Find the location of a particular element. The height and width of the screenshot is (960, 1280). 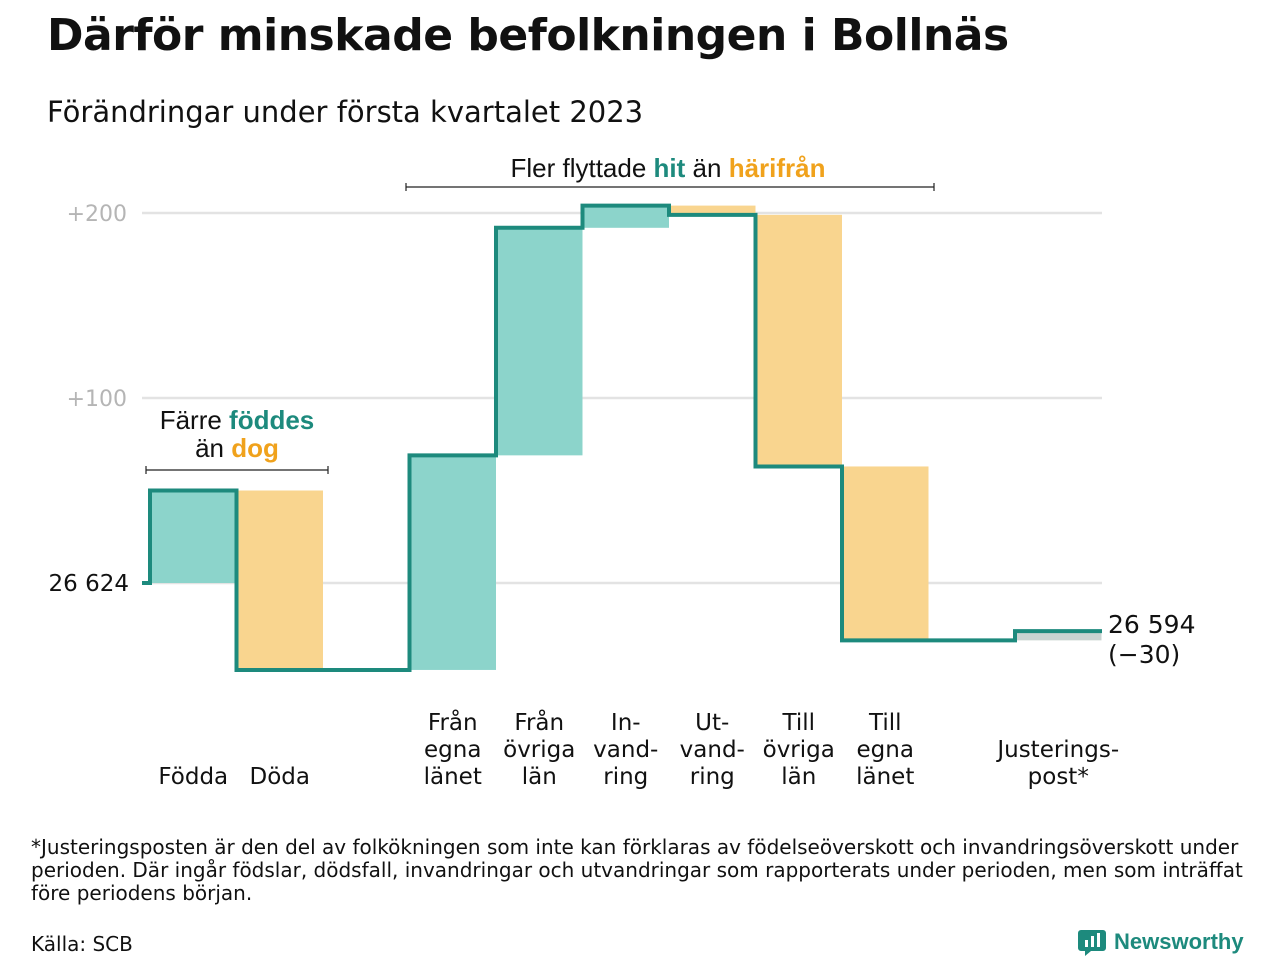

category-label: Justerings- is located at coordinates (1057, 750).